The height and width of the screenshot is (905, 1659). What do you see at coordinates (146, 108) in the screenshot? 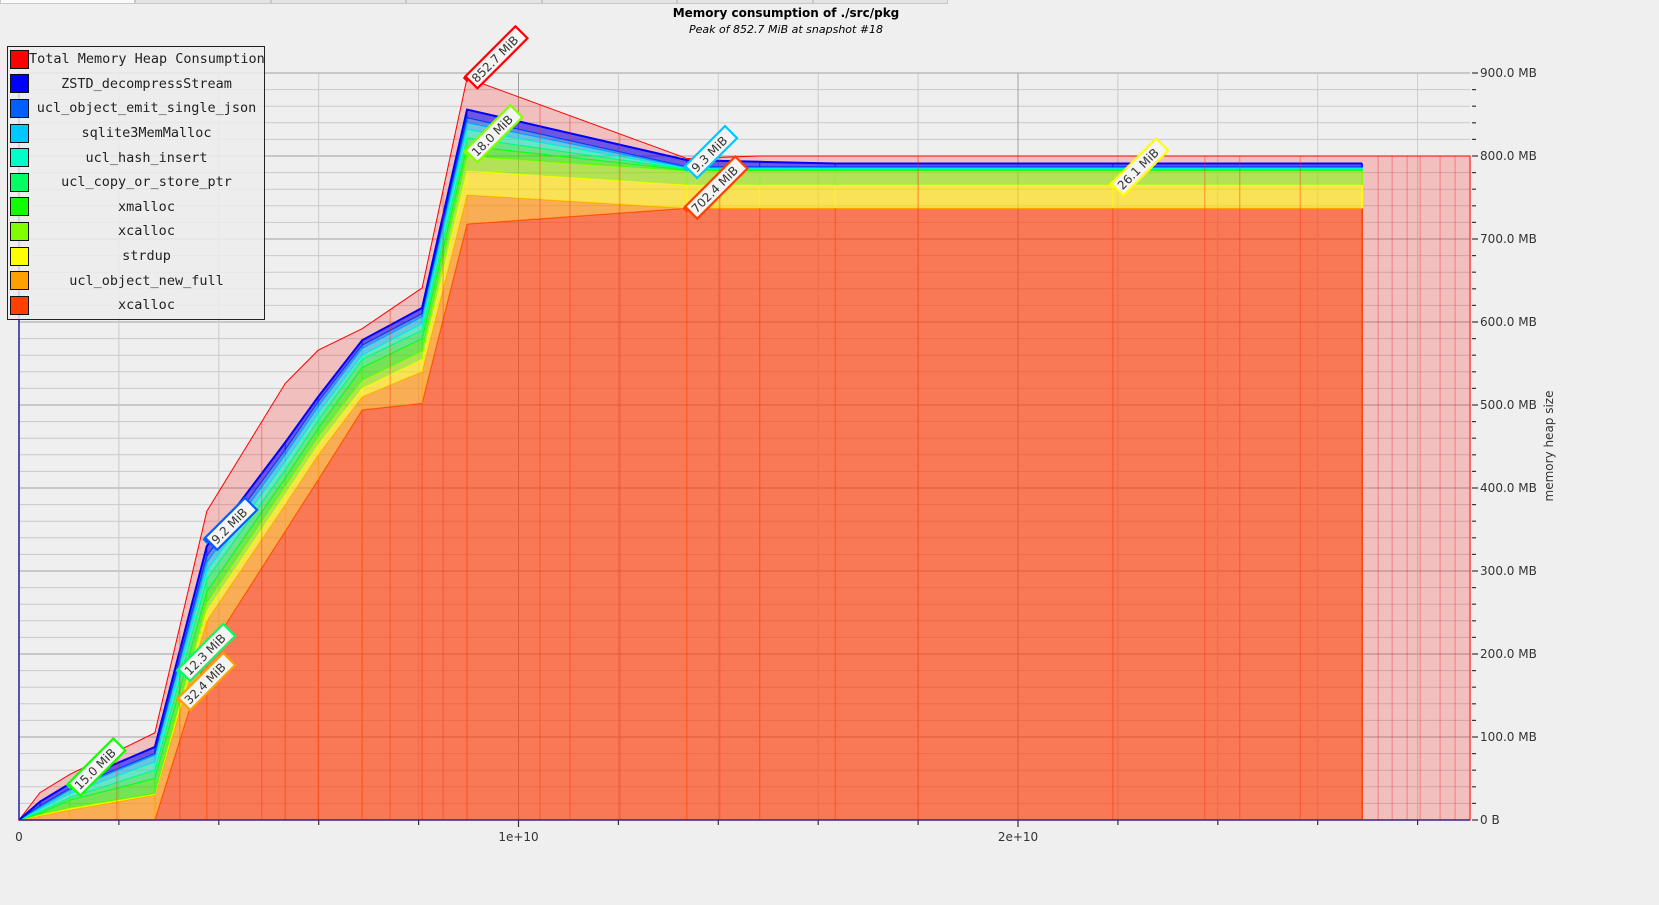
I see `legend-label: ucl_object_emit_single_json` at bounding box center [146, 108].